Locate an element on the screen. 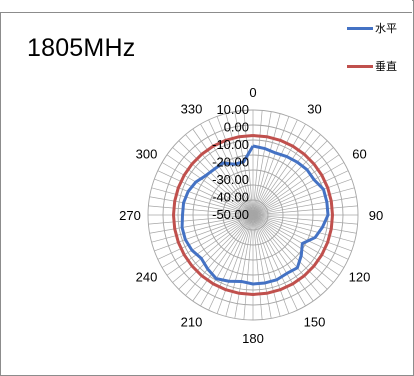 The height and width of the screenshot is (376, 414). angle-tick-label: 150 is located at coordinates (315, 322).